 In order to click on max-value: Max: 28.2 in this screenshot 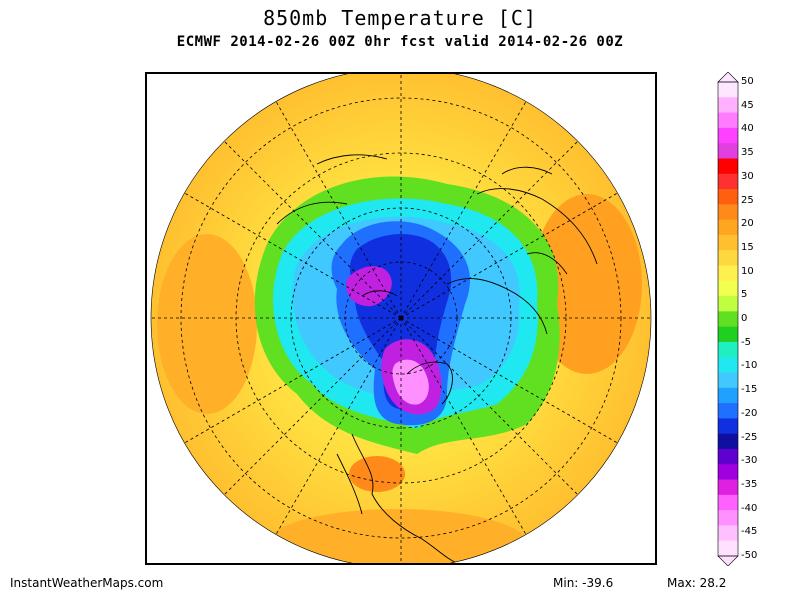, I will do `click(697, 583)`.